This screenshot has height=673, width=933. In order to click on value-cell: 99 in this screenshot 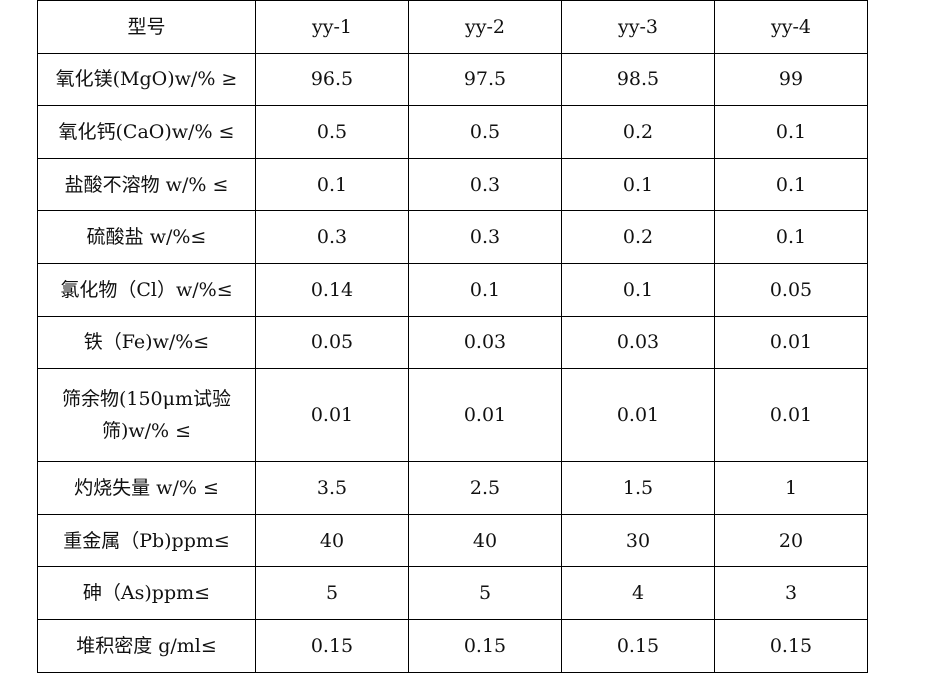, I will do `click(791, 79)`.